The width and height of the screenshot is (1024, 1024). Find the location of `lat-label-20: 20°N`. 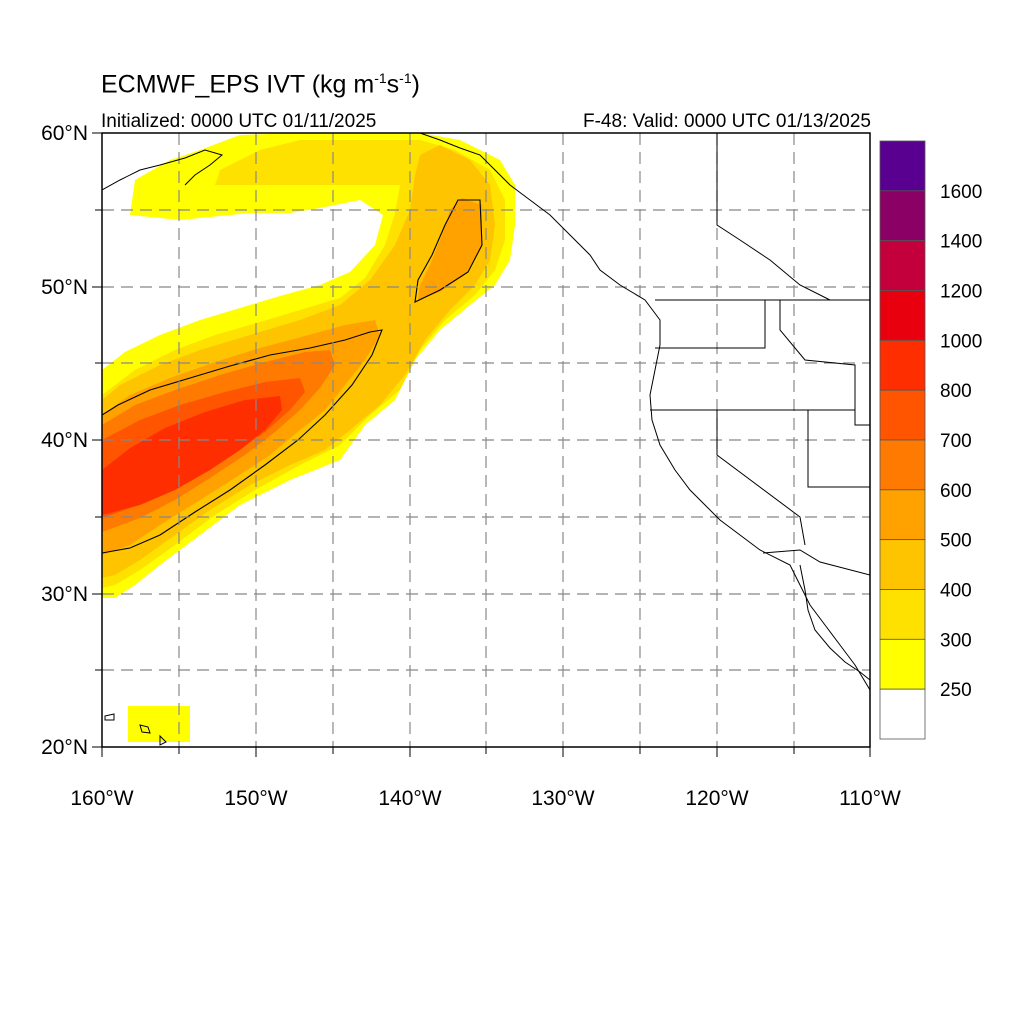

lat-label-20: 20°N is located at coordinates (64, 747).